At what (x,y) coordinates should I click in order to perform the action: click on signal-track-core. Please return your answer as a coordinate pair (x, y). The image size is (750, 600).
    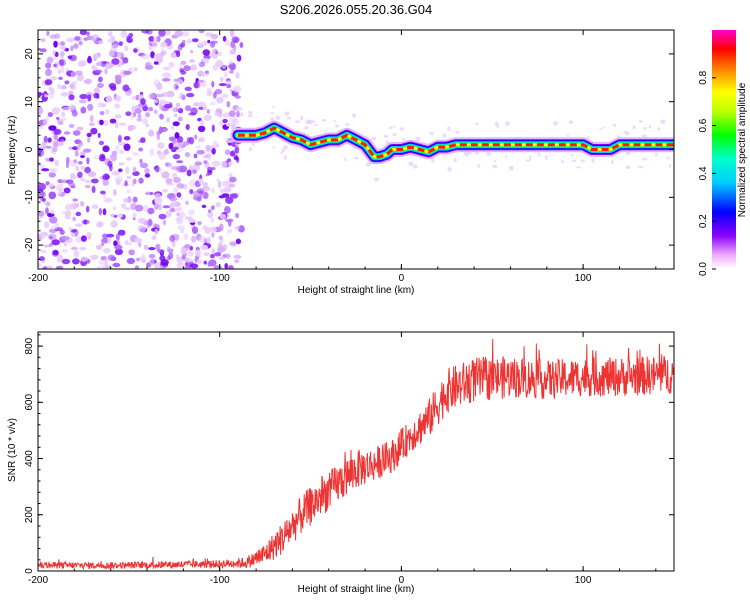
    Looking at the image, I should click on (455, 142).